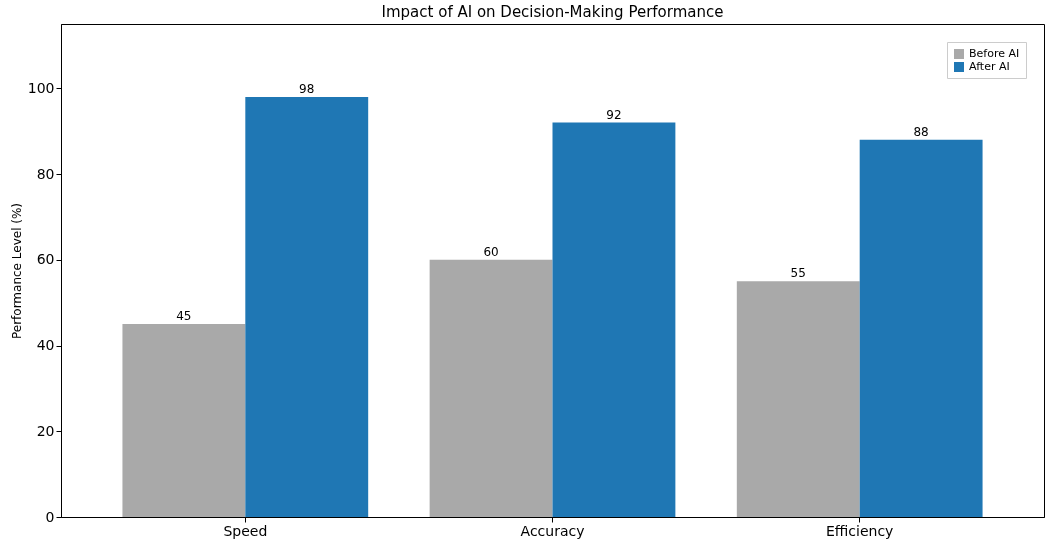 The image size is (1054, 548). What do you see at coordinates (45, 259) in the screenshot?
I see `y-tick-label: 60` at bounding box center [45, 259].